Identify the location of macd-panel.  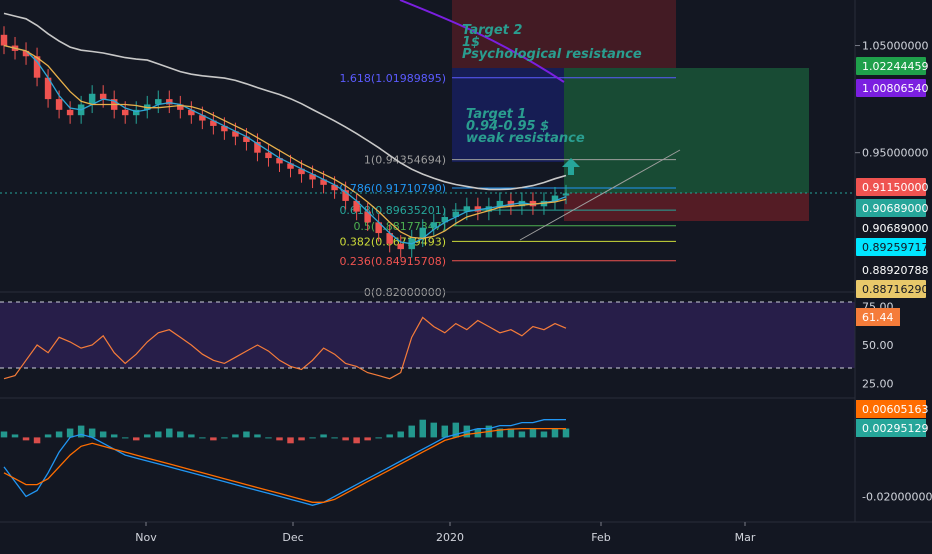
(285, 462).